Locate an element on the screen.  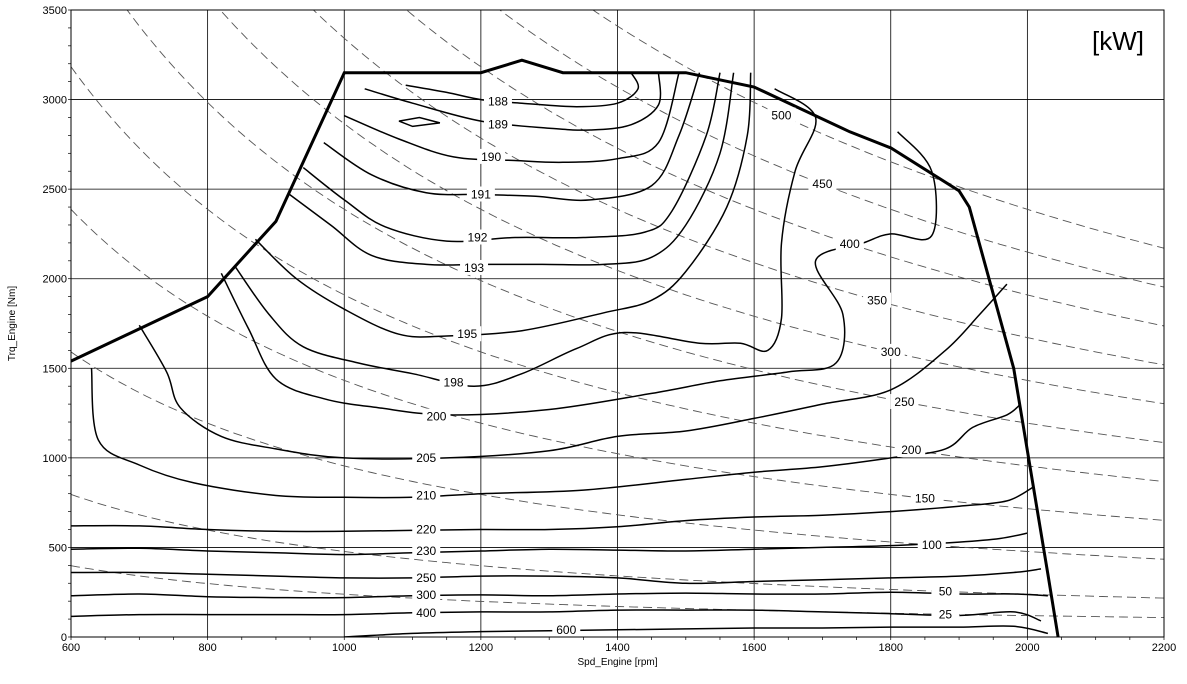
power-line-label: 150 is located at coordinates (925, 498).